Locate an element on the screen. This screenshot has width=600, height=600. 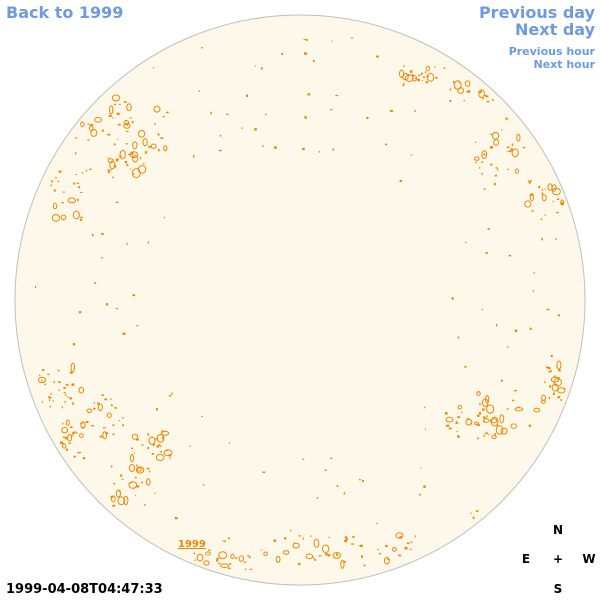
back-to-year-link: Back to 1999 is located at coordinates (65, 12).